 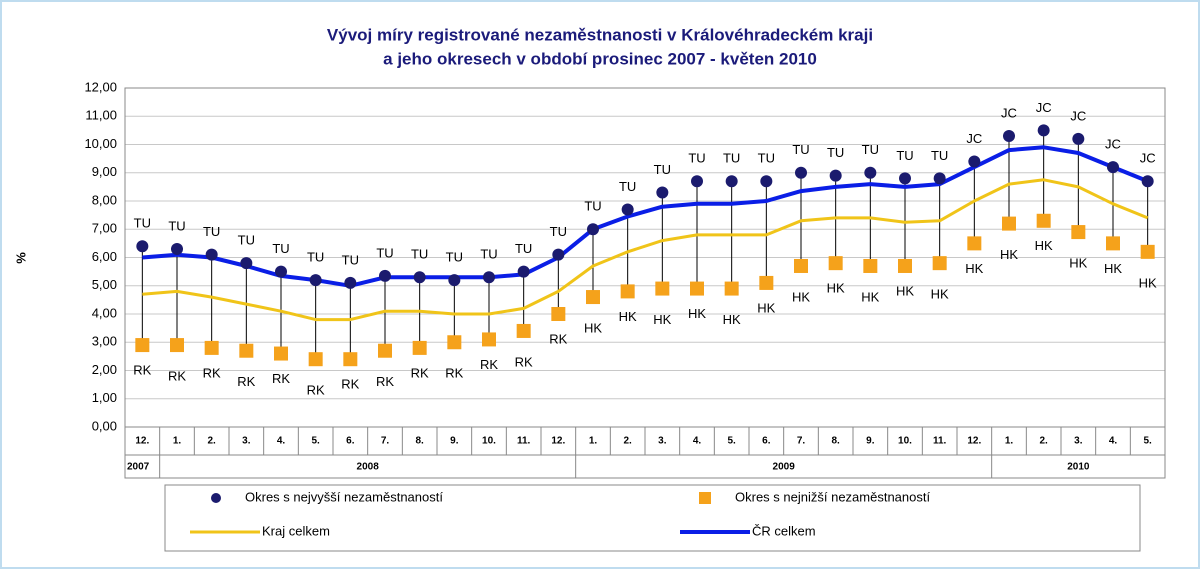 I want to click on x-tick-label: 10., so click(x=489, y=441).